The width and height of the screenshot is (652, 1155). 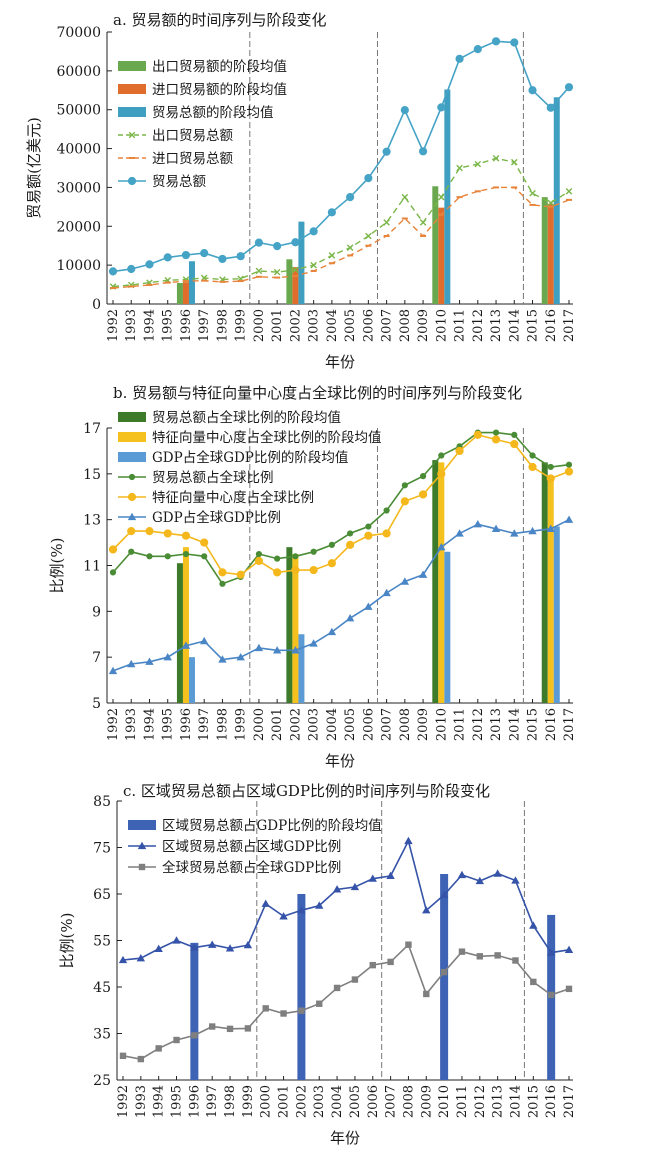 I want to click on point-2-2007, so click(x=386, y=592).